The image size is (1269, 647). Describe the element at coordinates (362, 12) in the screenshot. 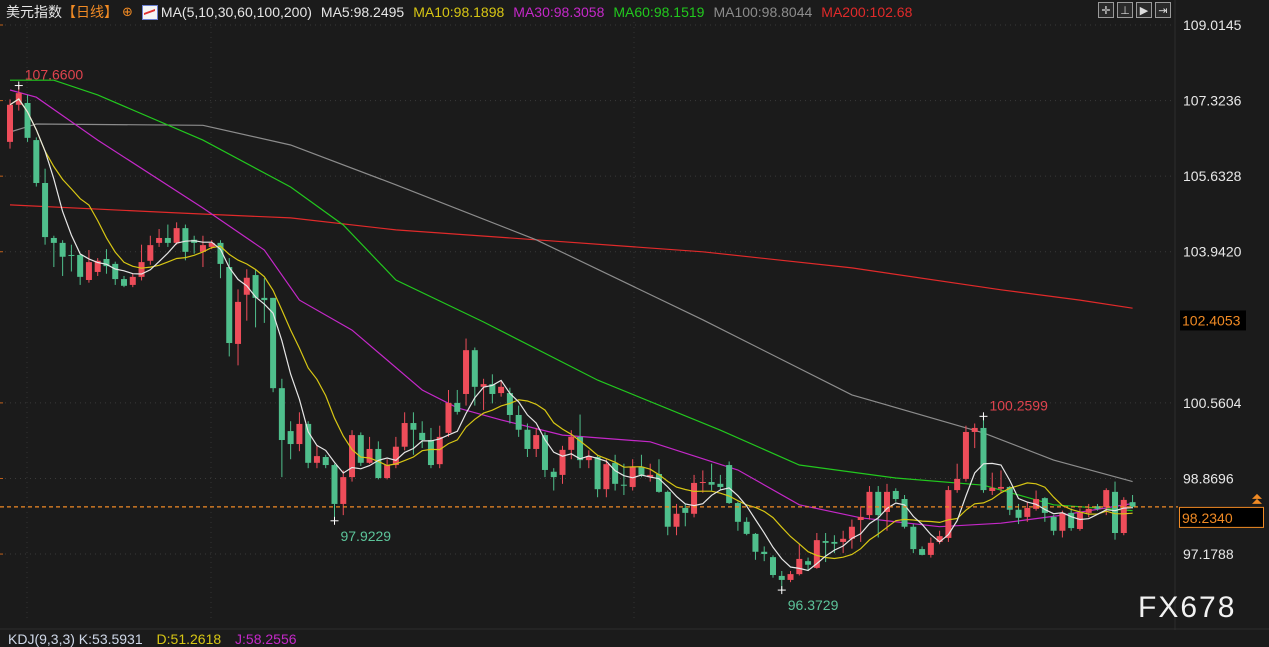

I see `ma5-value: MA5:98.2495` at that location.